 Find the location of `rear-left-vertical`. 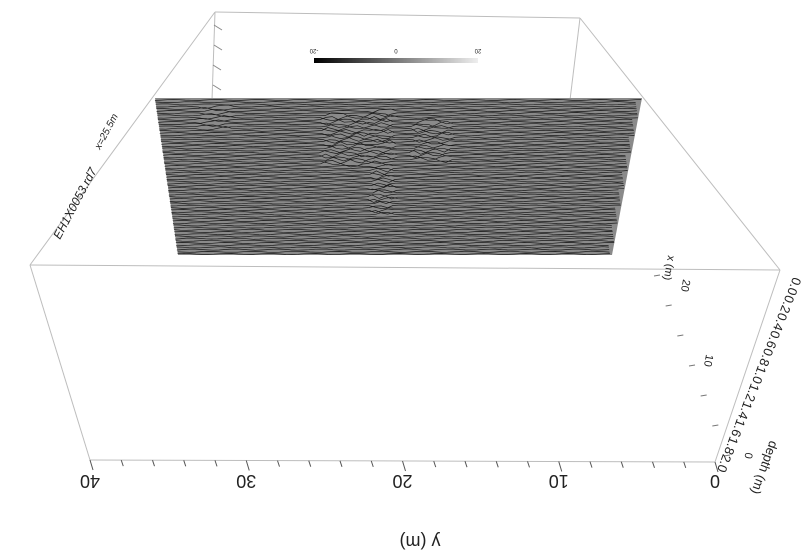

rear-left-vertical is located at coordinates (213, 56).